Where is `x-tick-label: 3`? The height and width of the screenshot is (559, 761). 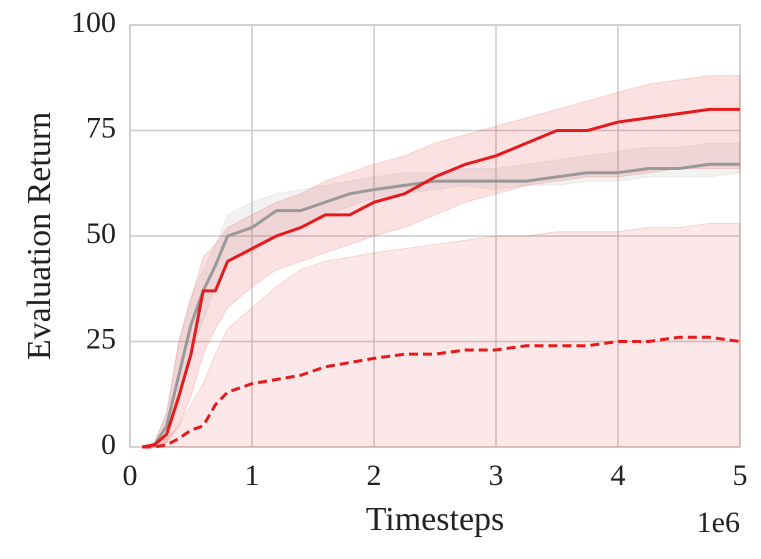
x-tick-label: 3 is located at coordinates (496, 475).